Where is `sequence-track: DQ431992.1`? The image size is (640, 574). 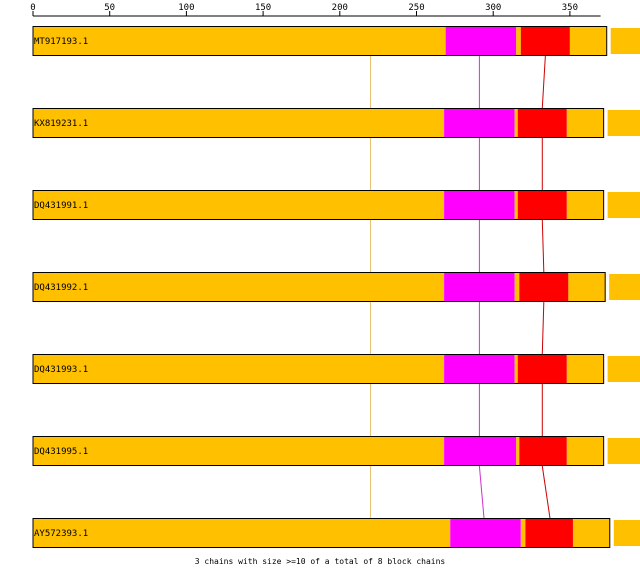 sequence-track: DQ431992.1 is located at coordinates (336, 287).